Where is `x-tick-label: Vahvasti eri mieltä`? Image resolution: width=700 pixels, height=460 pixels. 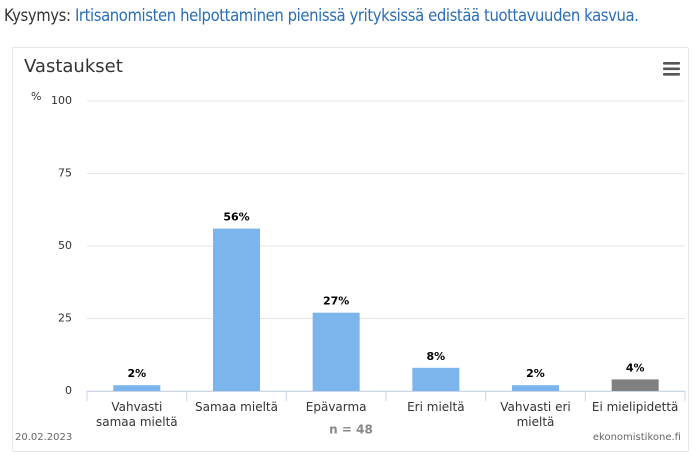
x-tick-label: Vahvasti eri mieltä is located at coordinates (535, 414).